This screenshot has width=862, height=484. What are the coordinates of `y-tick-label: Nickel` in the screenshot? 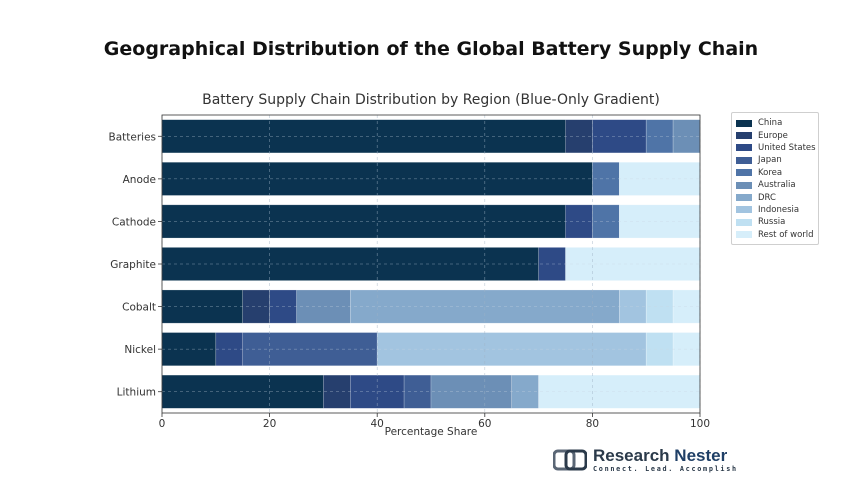 It's located at (140, 350).